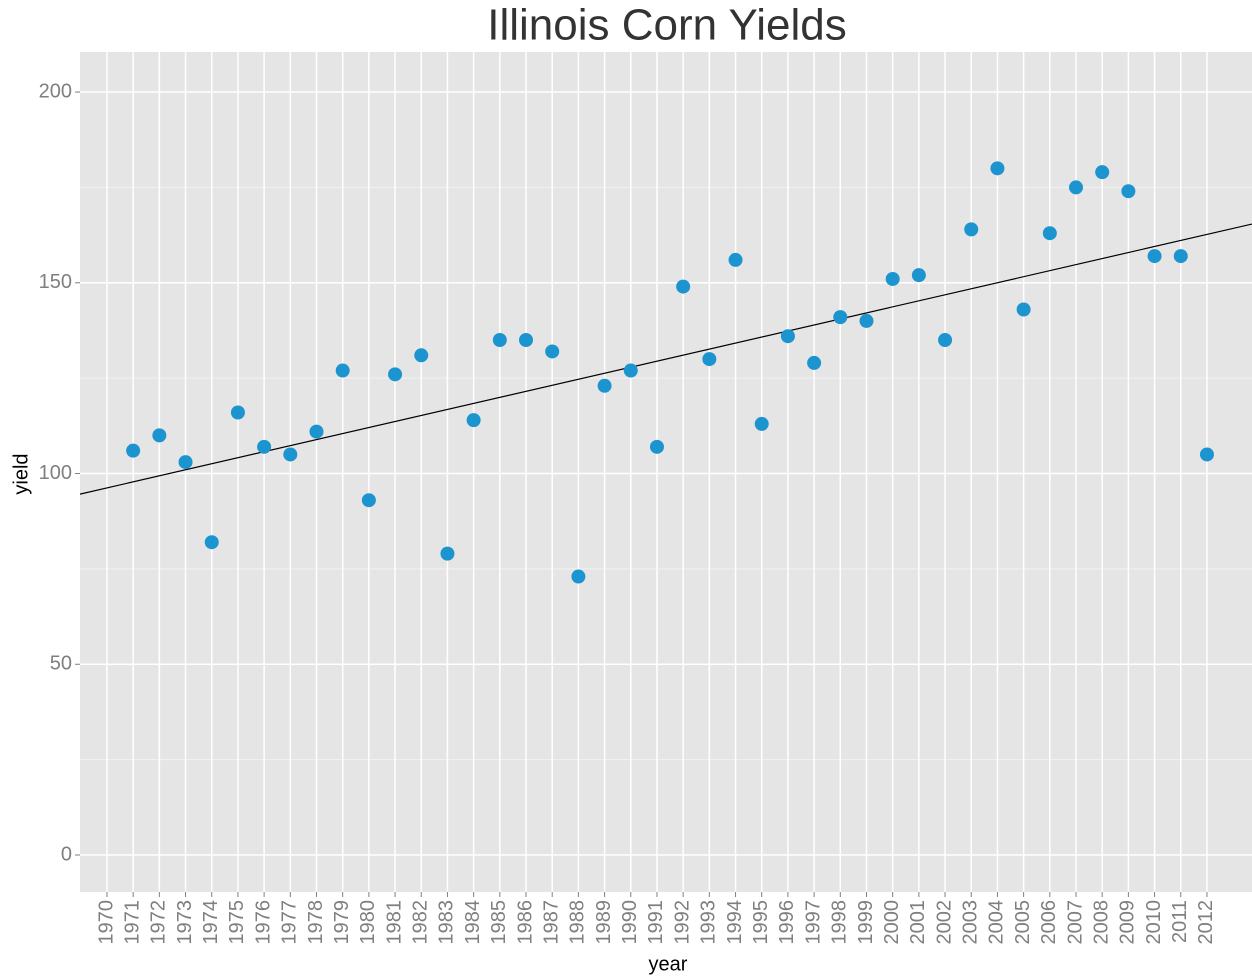 The height and width of the screenshot is (977, 1252). I want to click on x-tick-label: 2001, so click(918, 922).